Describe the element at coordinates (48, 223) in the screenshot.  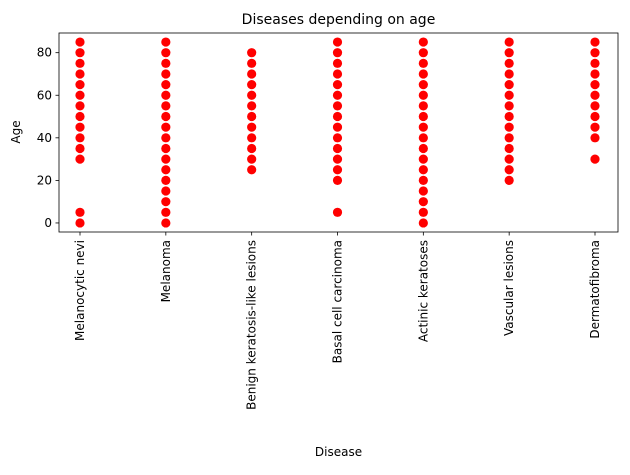
I see `y-tick-label-0: 0` at that location.